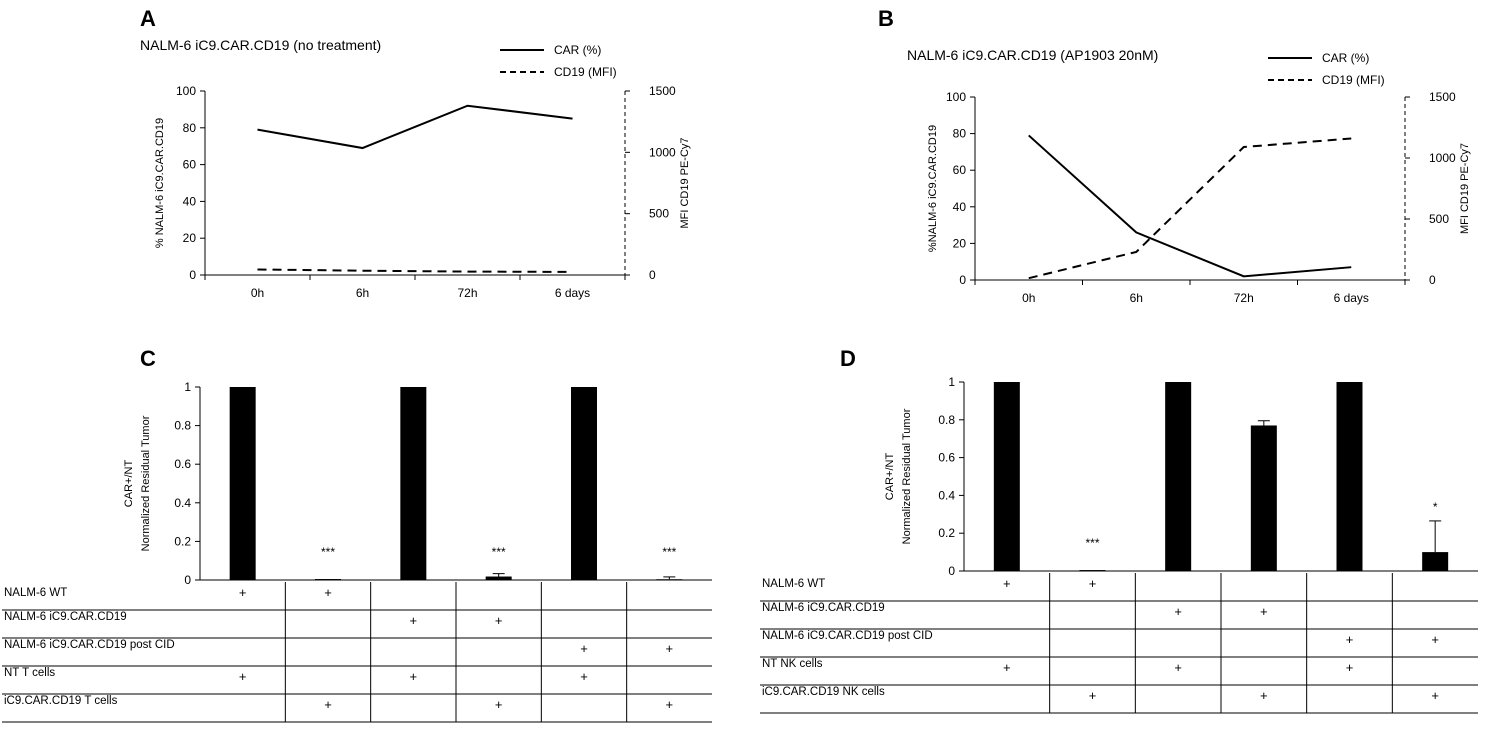 The height and width of the screenshot is (735, 1488). I want to click on y-axis-title-d-1: Normalized Residual Tumor, so click(907, 476).